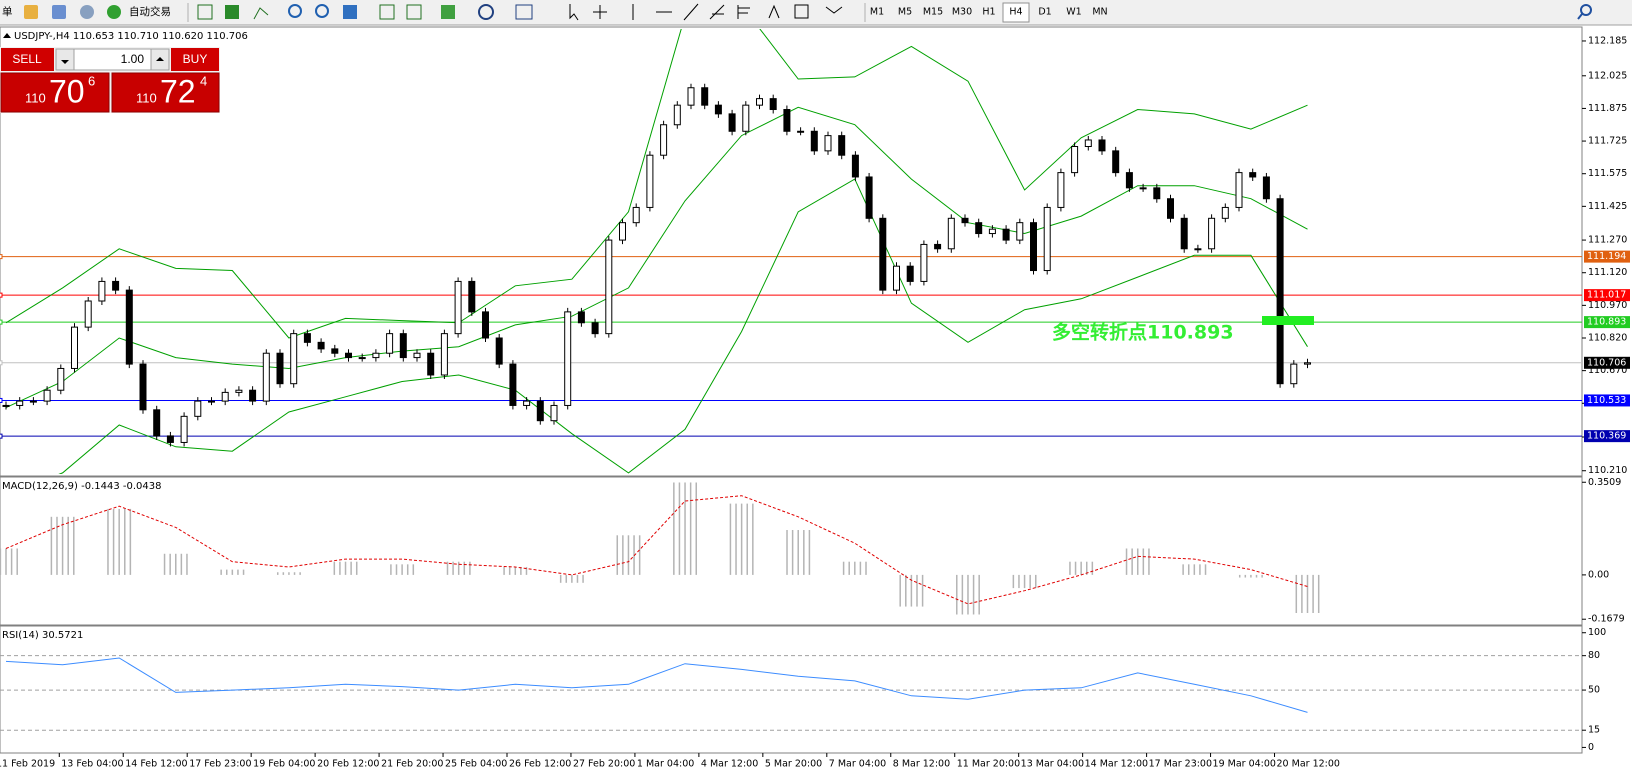 The image size is (1632, 774). What do you see at coordinates (133, 59) in the screenshot?
I see `lot-value: 1.00` at bounding box center [133, 59].